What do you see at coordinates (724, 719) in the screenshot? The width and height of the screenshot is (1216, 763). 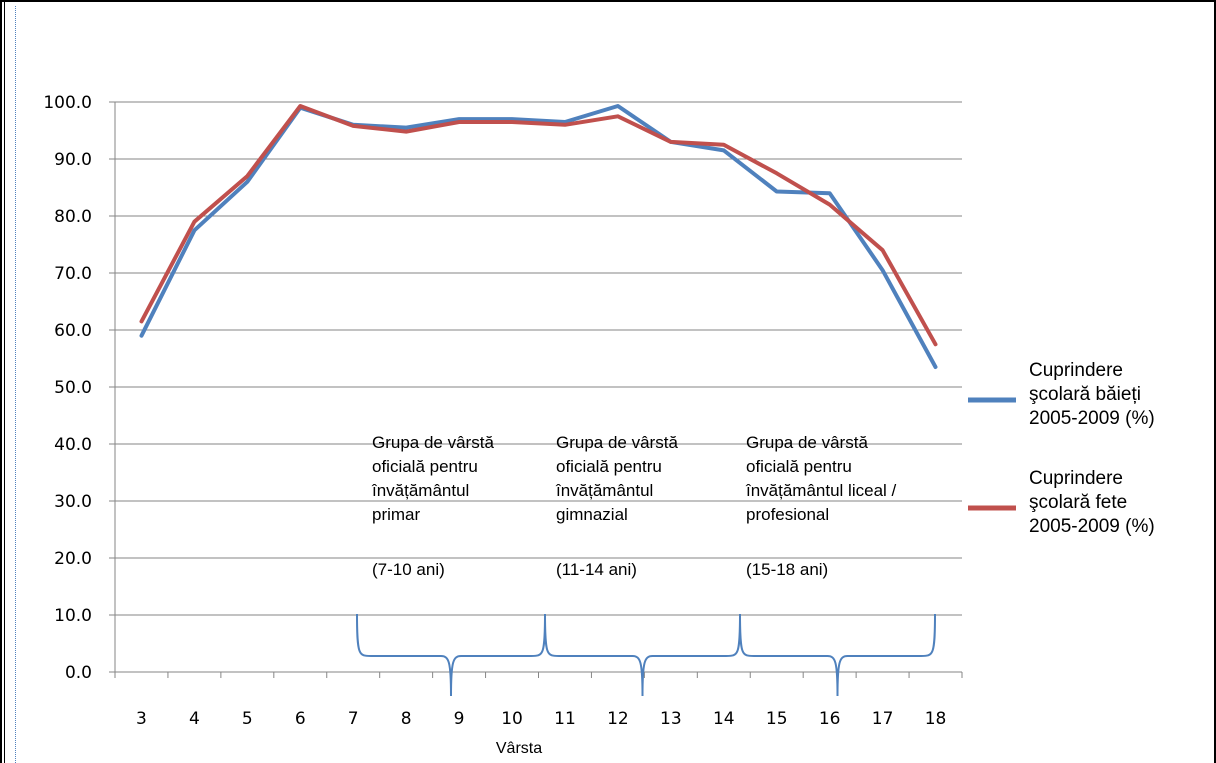 I see `x-tick-label: 14` at bounding box center [724, 719].